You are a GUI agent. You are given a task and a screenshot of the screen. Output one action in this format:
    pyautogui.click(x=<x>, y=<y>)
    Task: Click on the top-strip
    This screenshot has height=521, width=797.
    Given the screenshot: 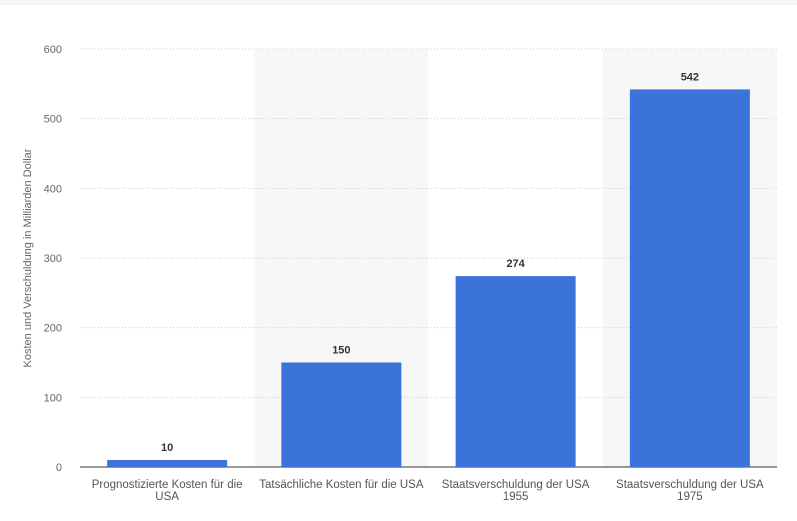 What is the action you would take?
    pyautogui.click(x=398, y=2)
    